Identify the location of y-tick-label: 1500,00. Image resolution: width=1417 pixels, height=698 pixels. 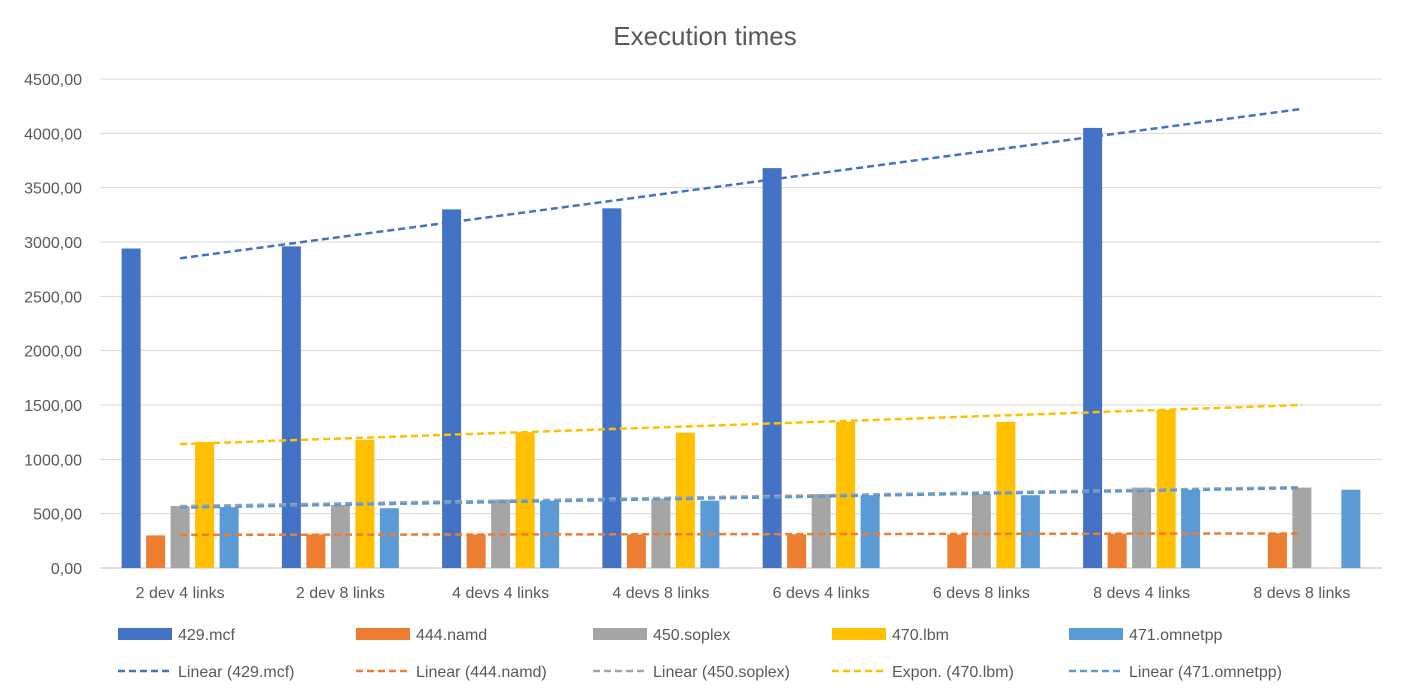
(53, 406).